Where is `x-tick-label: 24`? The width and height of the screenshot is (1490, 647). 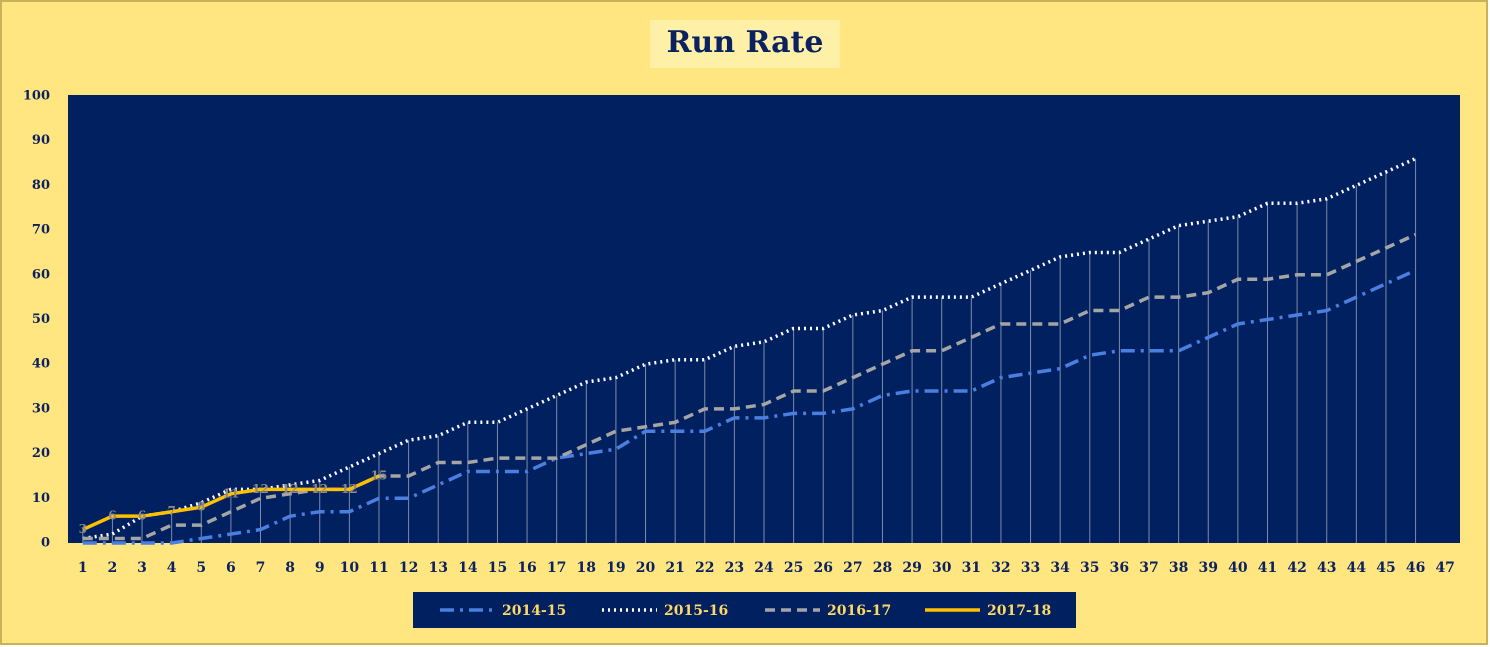
x-tick-label: 24 is located at coordinates (764, 568).